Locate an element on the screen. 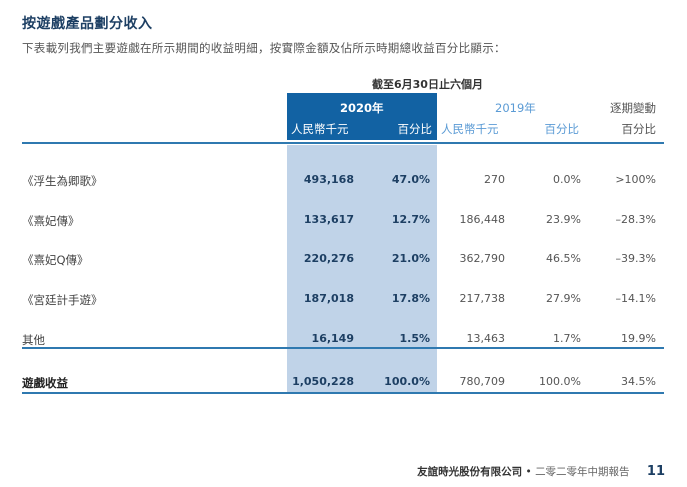 This screenshot has width=687, height=487. cell-pct-2020: 17.8% is located at coordinates (410, 298).